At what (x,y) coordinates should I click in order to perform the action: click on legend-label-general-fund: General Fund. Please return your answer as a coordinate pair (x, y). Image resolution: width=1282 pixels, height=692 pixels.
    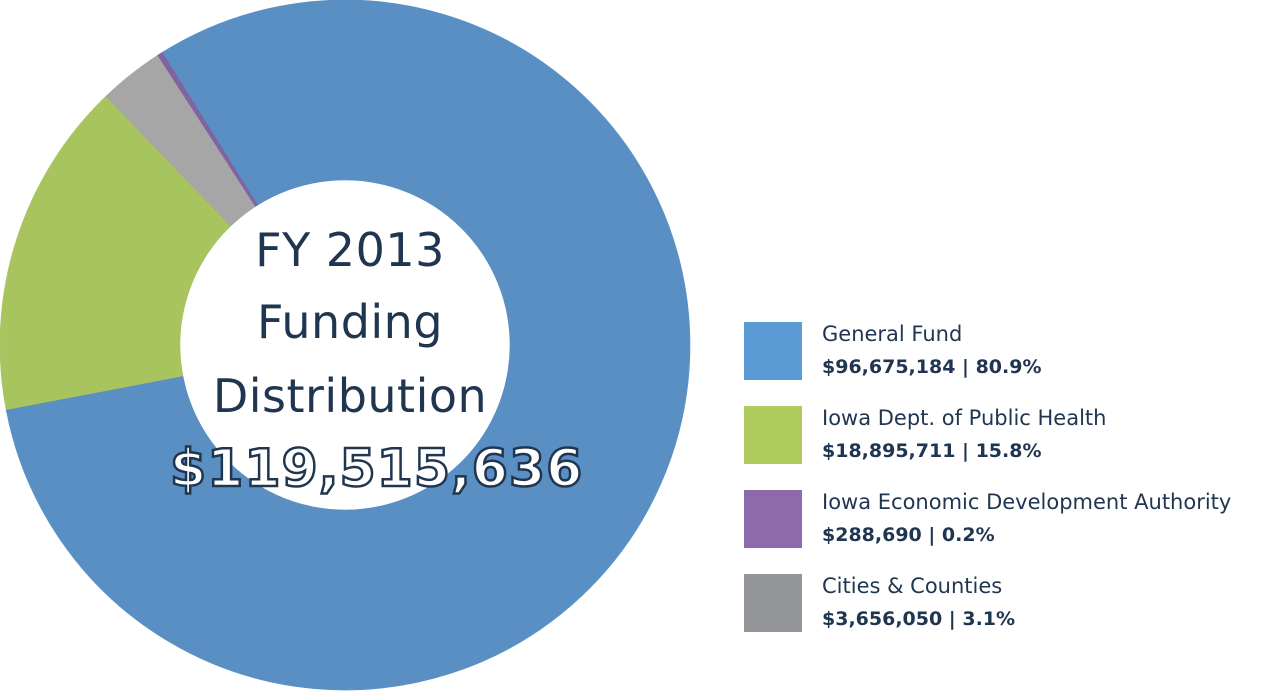
    Looking at the image, I should click on (892, 334).